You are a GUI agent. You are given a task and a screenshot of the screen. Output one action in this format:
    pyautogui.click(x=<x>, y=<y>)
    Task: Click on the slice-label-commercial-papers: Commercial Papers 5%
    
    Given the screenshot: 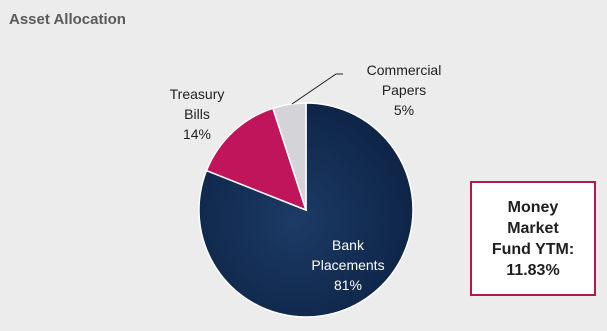 What is the action you would take?
    pyautogui.click(x=404, y=90)
    